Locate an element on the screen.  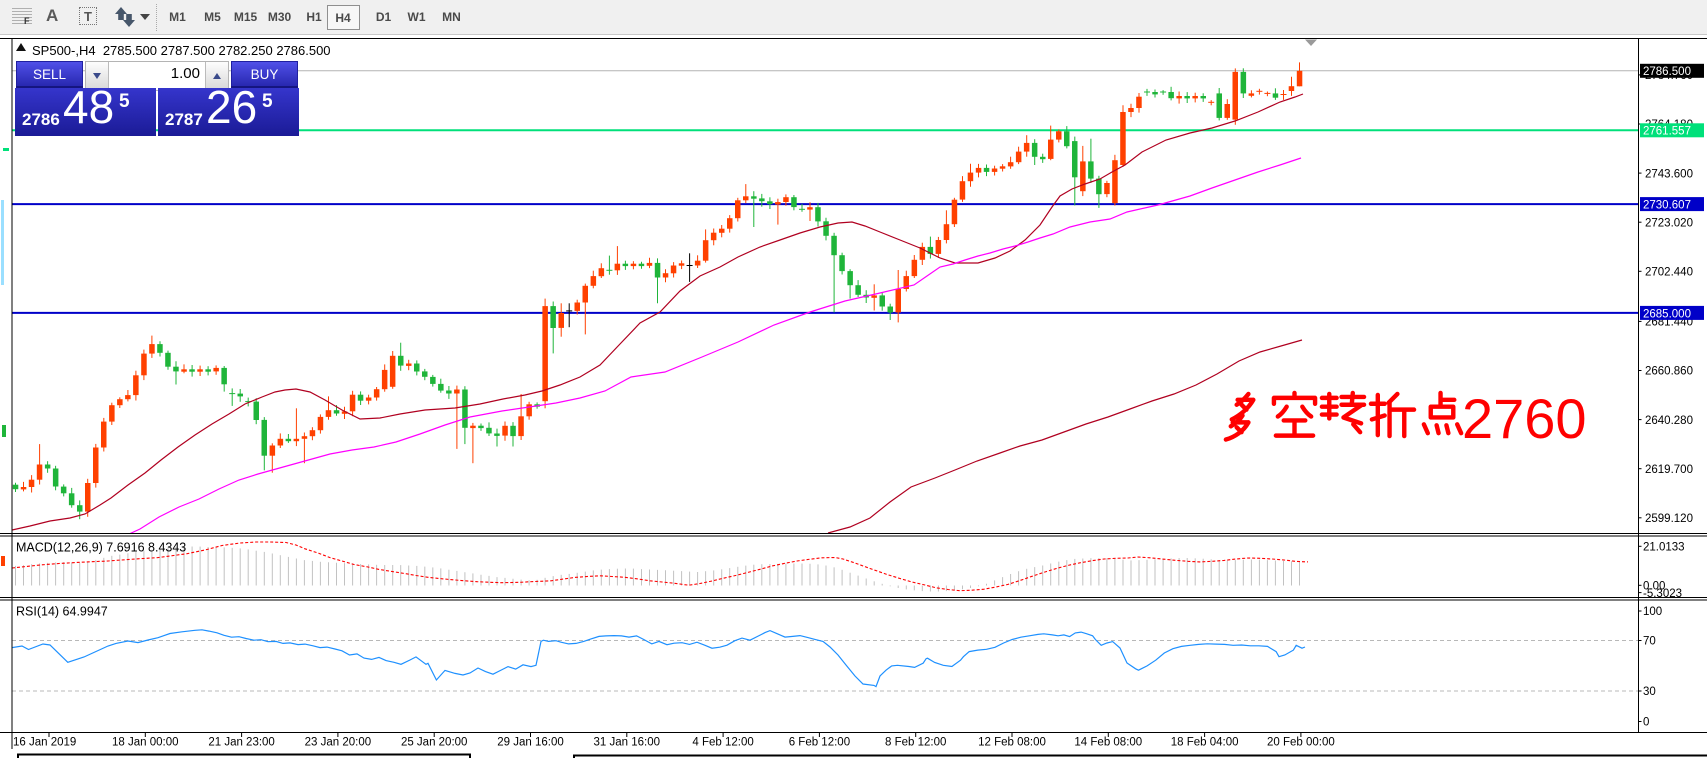
svg-text: 20 Feb 00:00 is located at coordinates (1301, 743).